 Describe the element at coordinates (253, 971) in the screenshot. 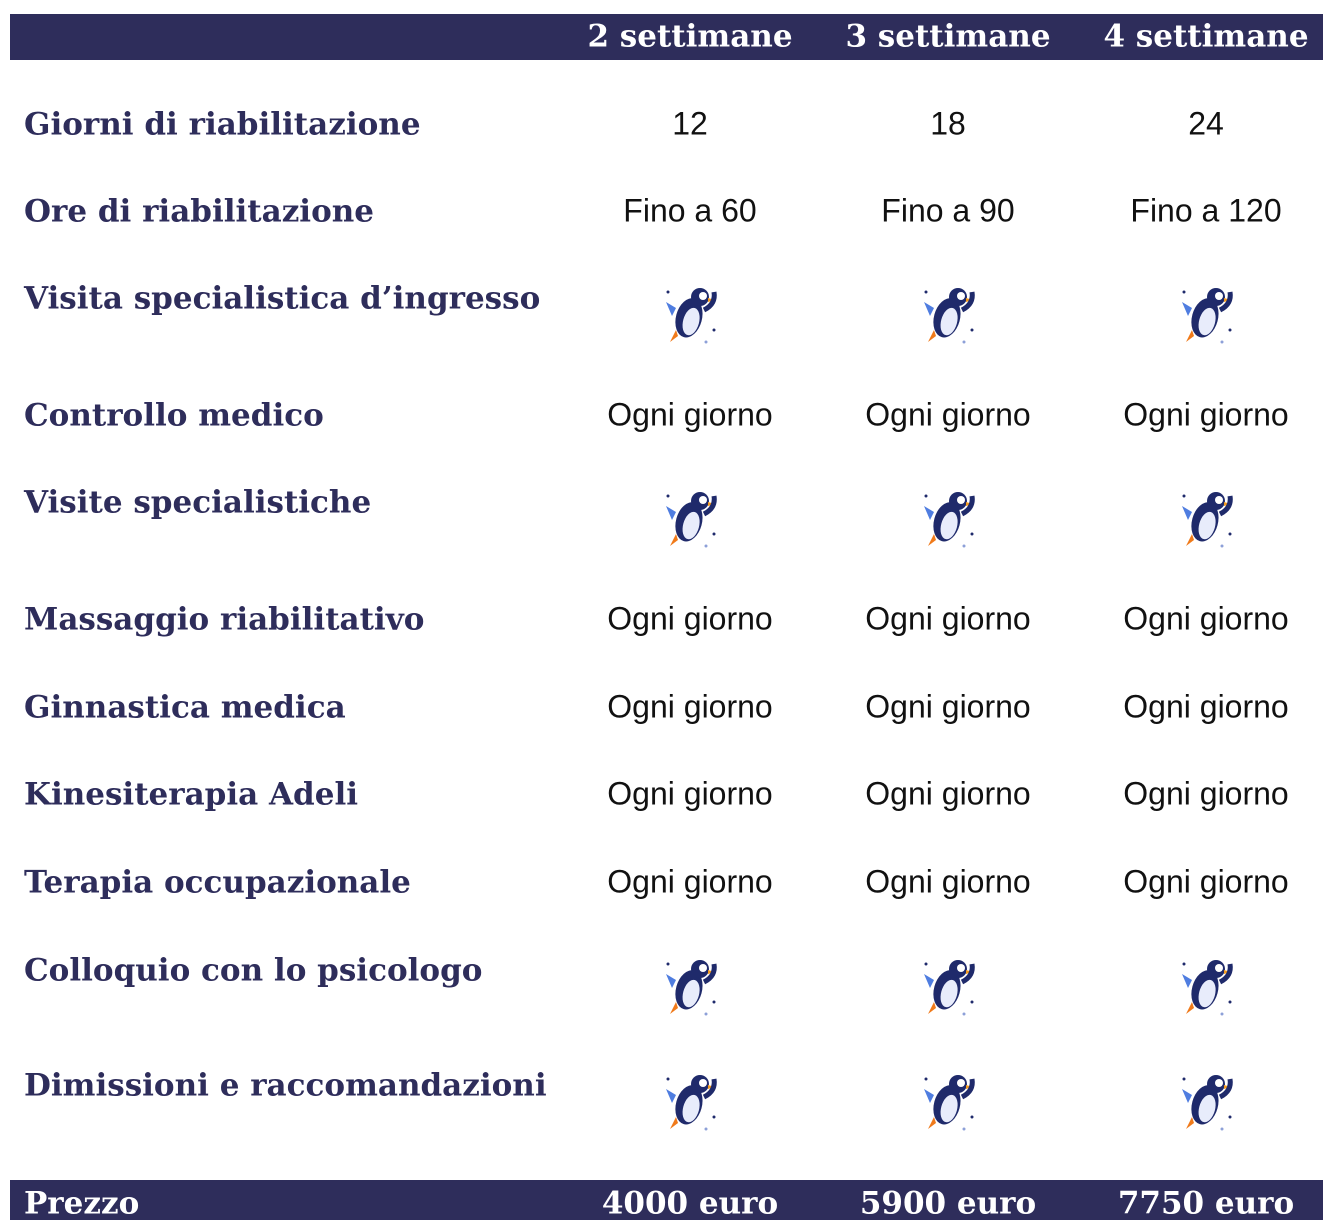

I see `row-label: Colloquio con lo psicologo` at that location.